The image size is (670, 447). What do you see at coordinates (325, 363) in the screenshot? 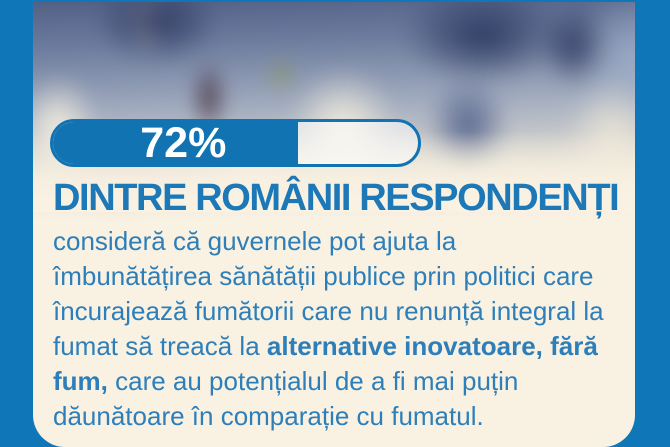
I see `paragraph-segment: alternative inovatoare, fără fum,` at bounding box center [325, 363].